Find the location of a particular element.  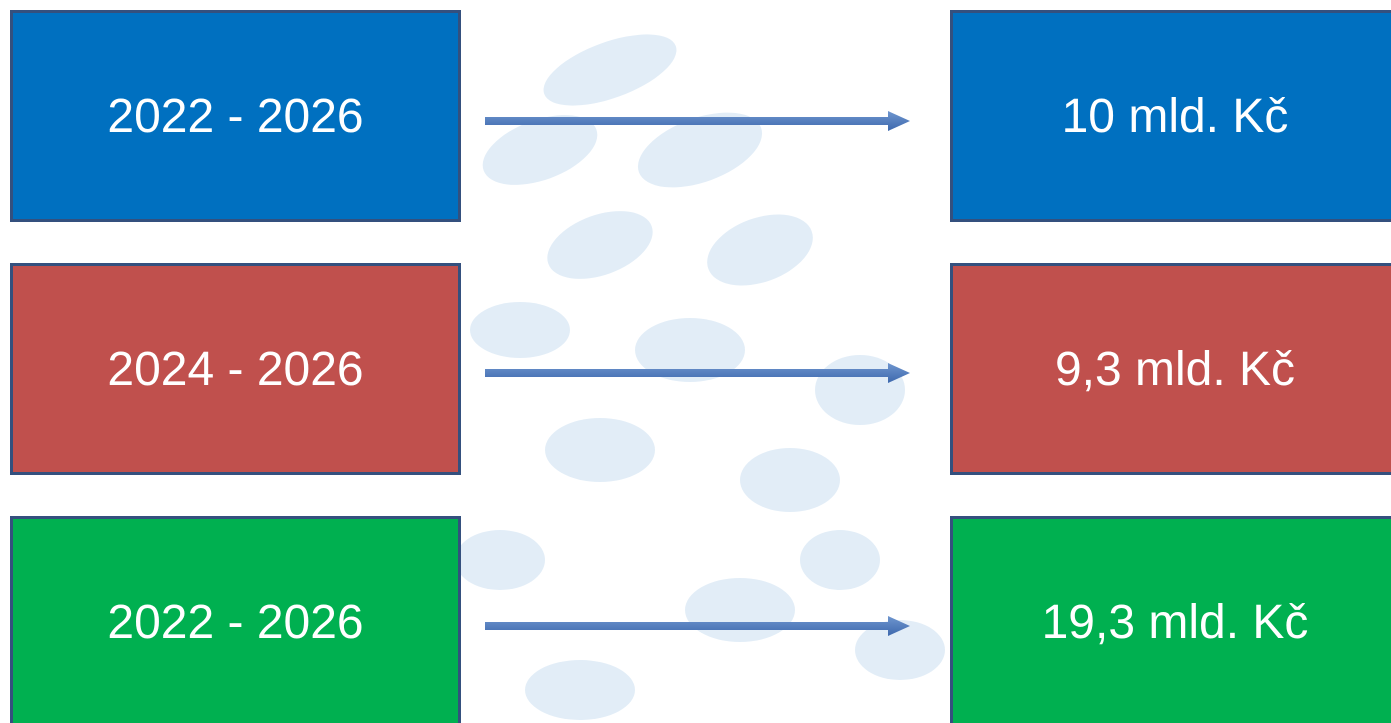

period-label: 2024 - 2026 is located at coordinates (235, 369).